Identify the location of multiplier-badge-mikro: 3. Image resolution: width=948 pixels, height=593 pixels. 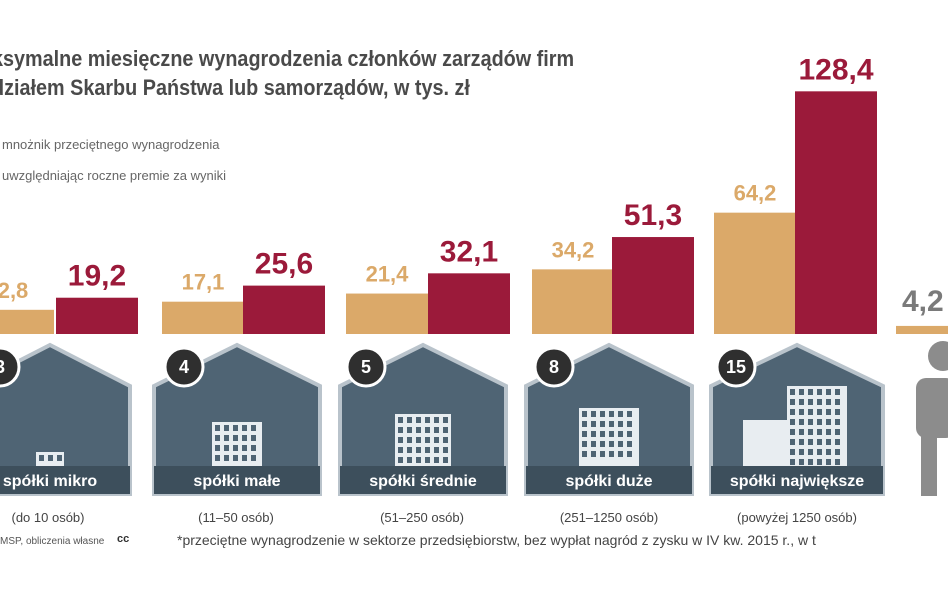
(10, 367).